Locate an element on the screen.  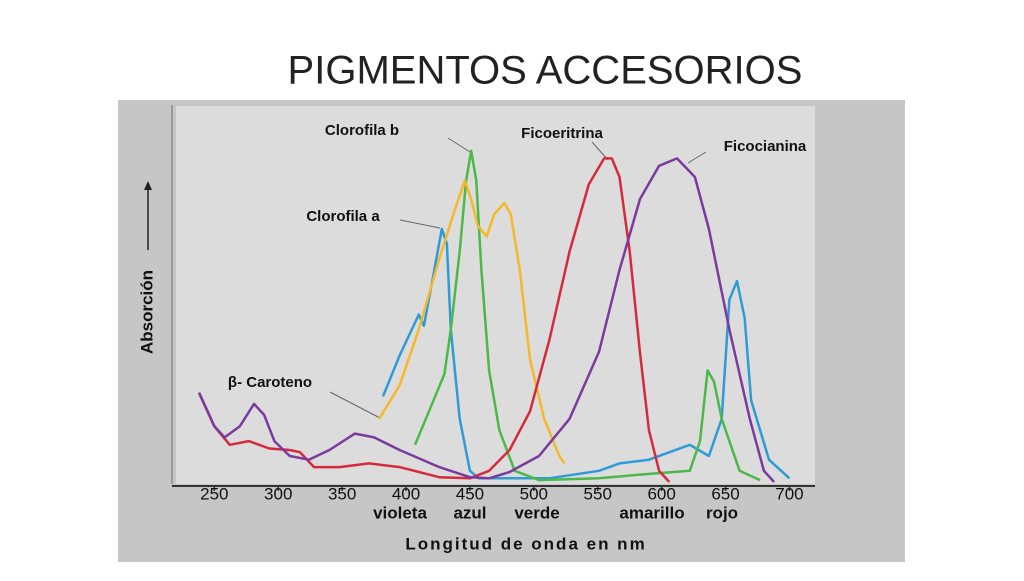
curve-label: Ficocianina is located at coordinates (765, 146).